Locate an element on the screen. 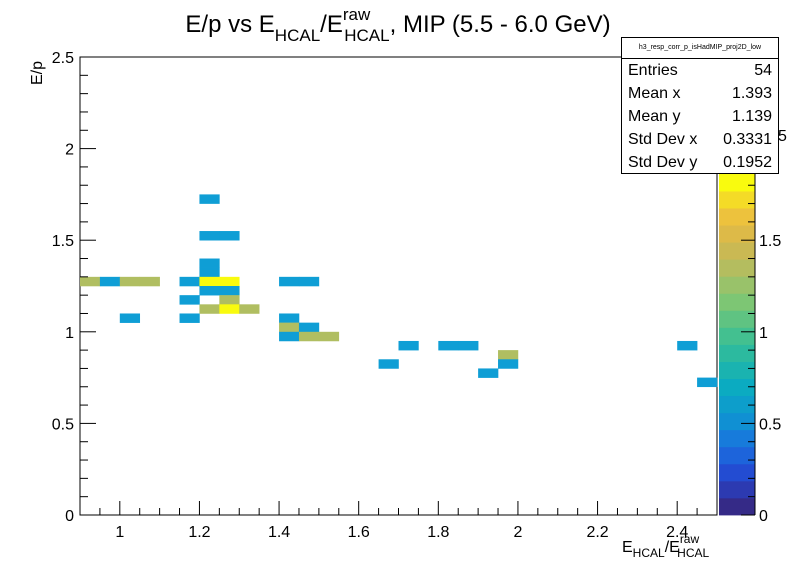 This screenshot has height=572, width=796. color-palette-bar: 00.511.525 is located at coordinates (753, 319).